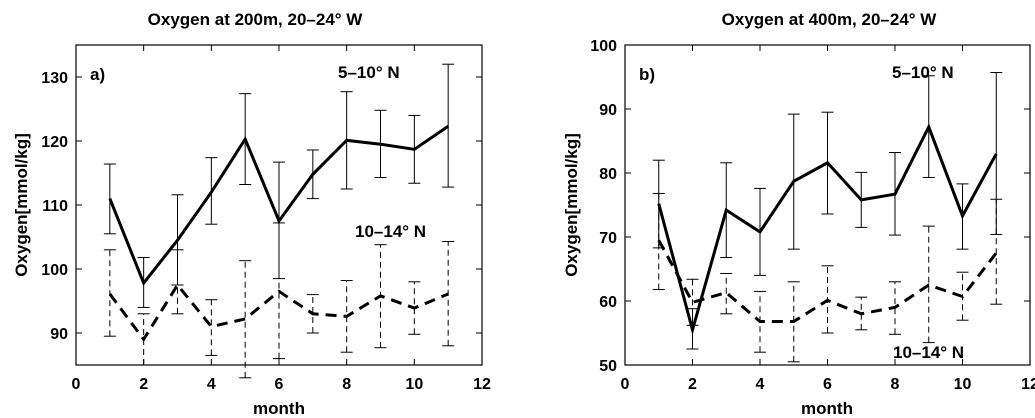 Image resolution: width=1035 pixels, height=418 pixels. Describe the element at coordinates (97, 74) in the screenshot. I see `panel-a-label: a)` at that location.